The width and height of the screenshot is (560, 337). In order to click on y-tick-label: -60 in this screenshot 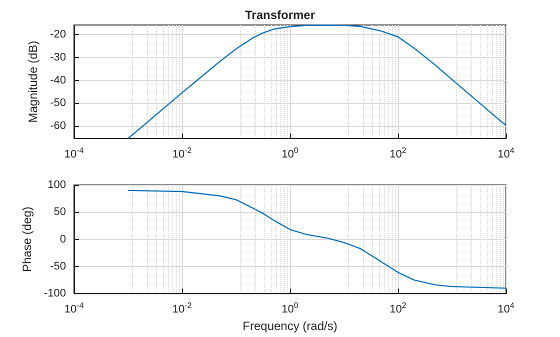, I will do `click(58, 126)`.